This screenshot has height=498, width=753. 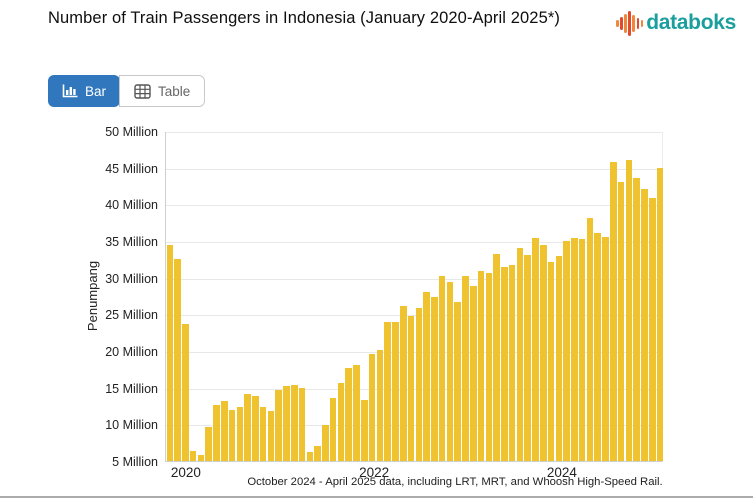 What do you see at coordinates (70, 91) in the screenshot?
I see `bar-chart-icon` at bounding box center [70, 91].